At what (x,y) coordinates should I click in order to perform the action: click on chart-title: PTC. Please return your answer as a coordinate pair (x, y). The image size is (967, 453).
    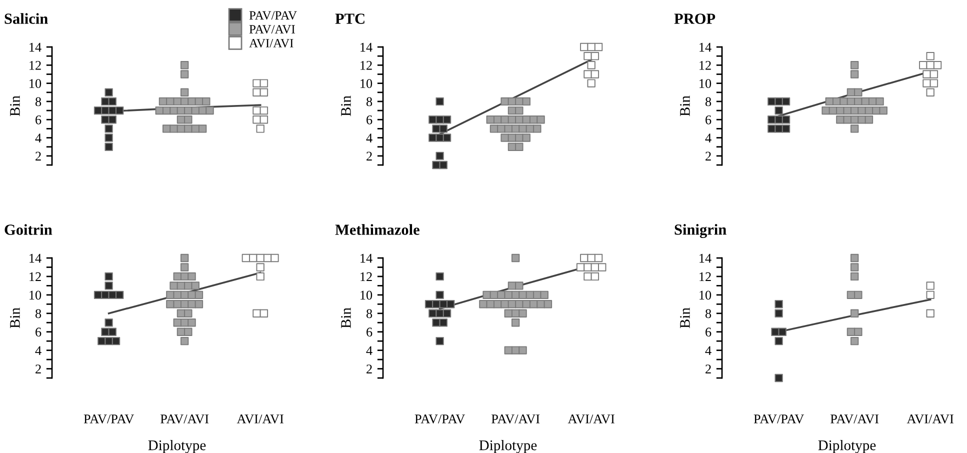
    Looking at the image, I should click on (349, 19).